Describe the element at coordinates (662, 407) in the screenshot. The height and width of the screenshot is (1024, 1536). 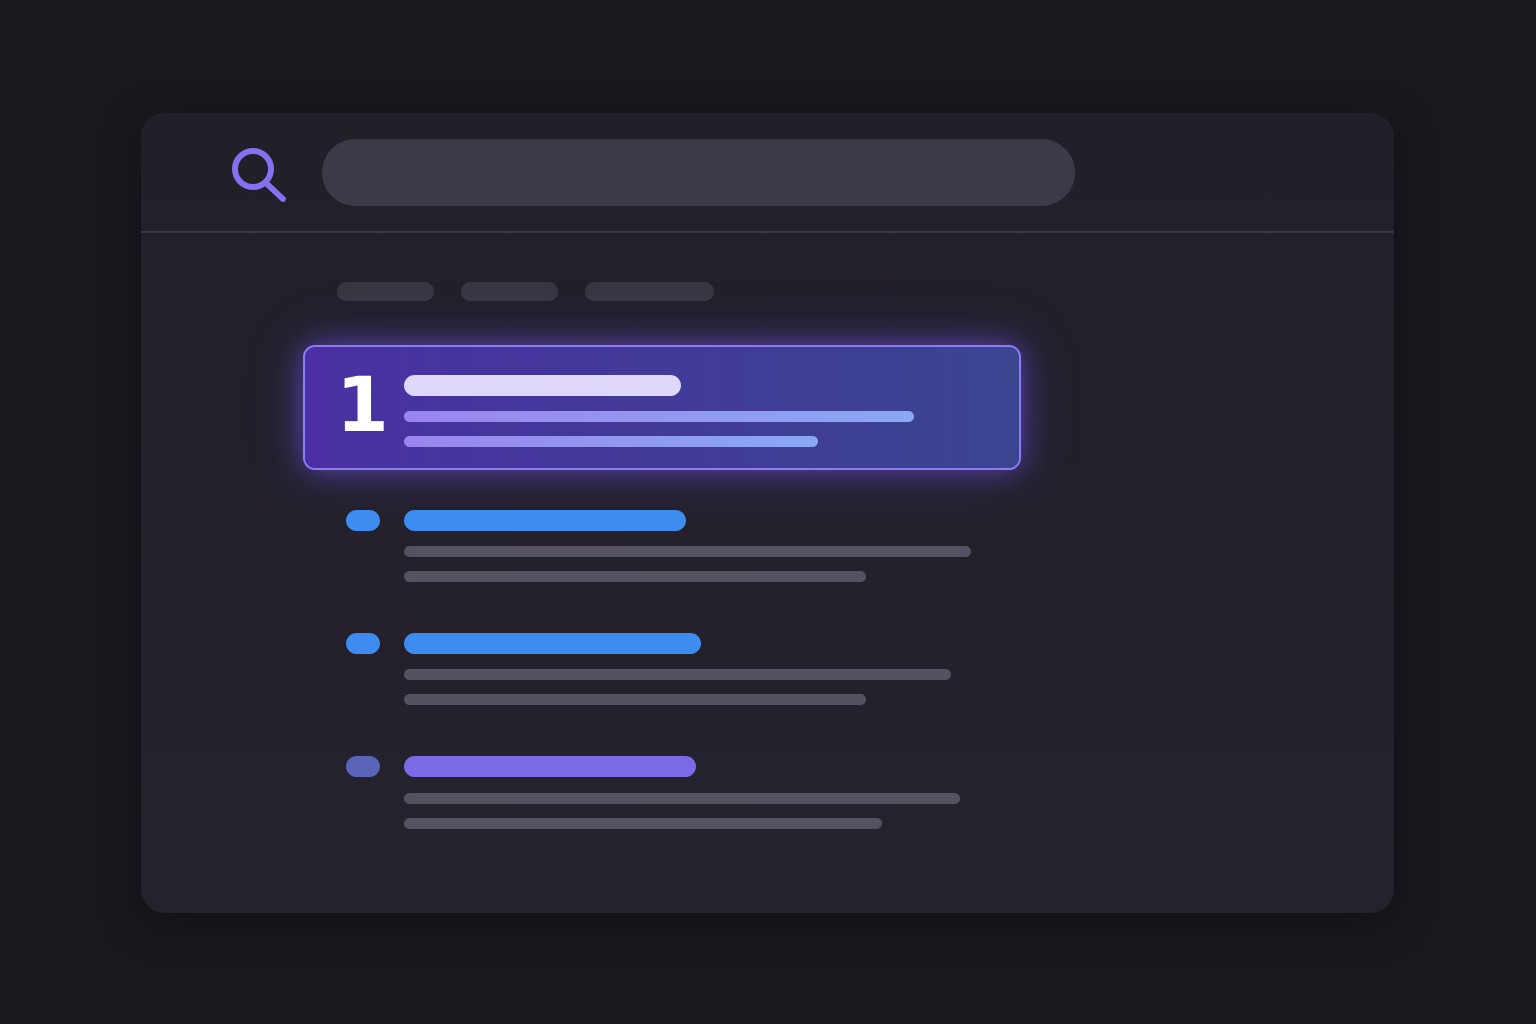
I see `top-result-card` at that location.